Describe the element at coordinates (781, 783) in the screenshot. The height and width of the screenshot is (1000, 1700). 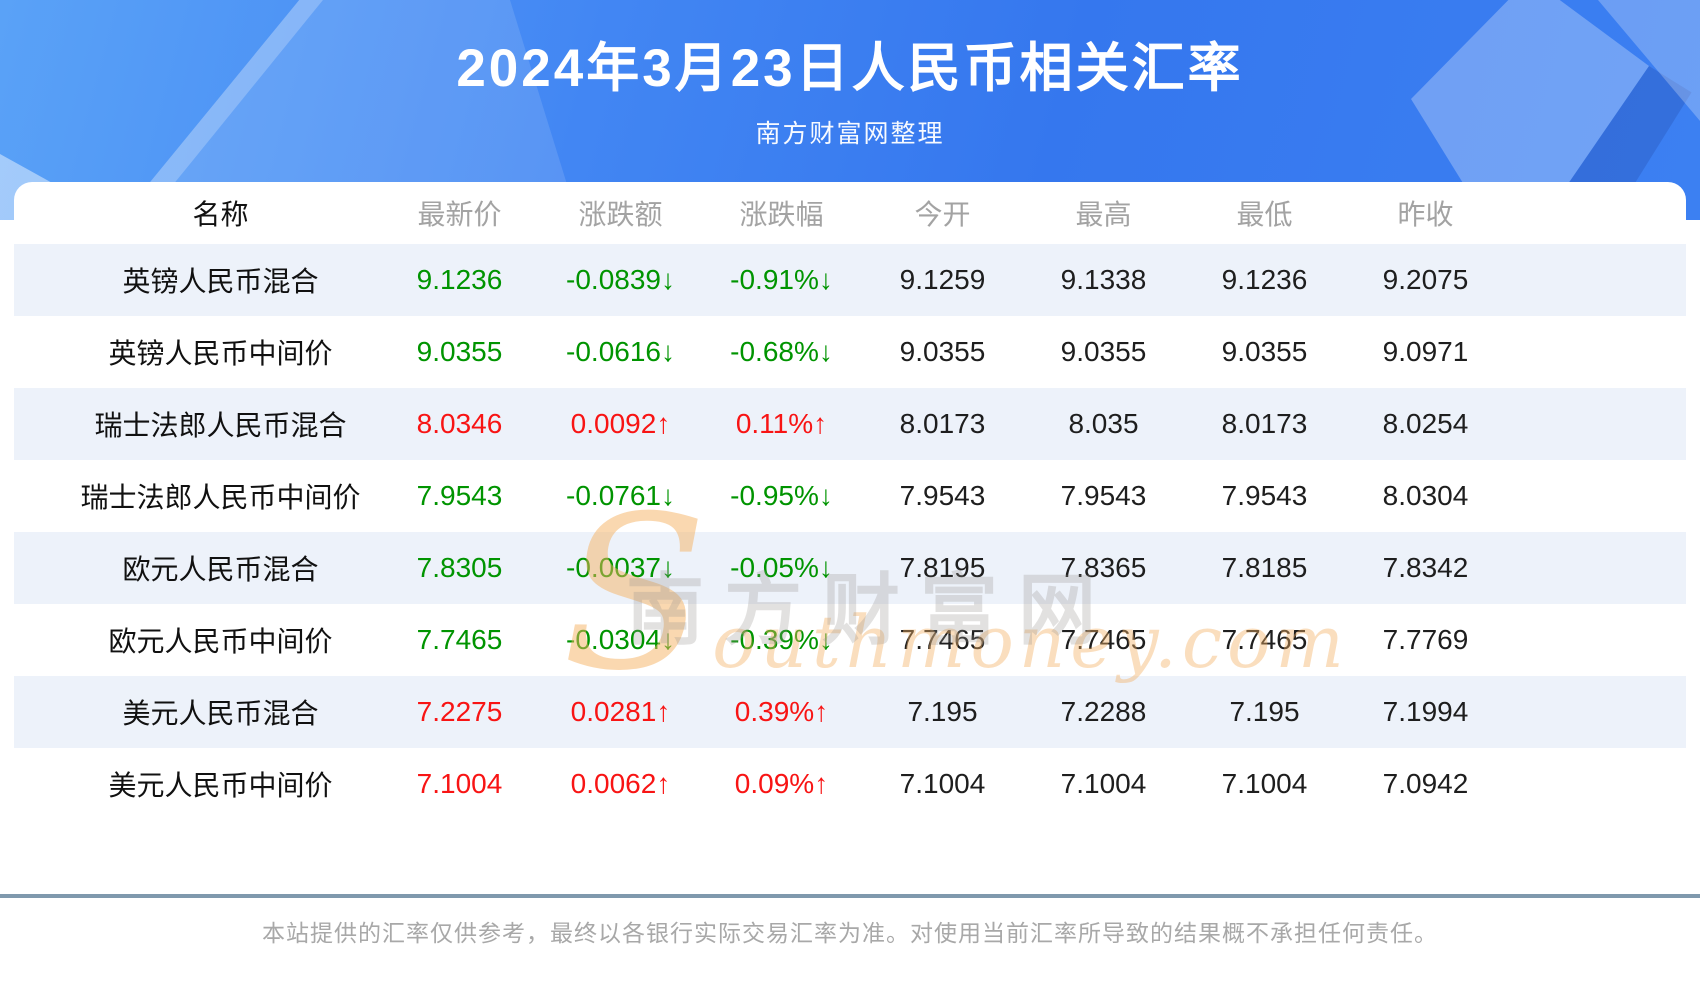
I see `rate-pct-cell: 0.09%↑` at that location.